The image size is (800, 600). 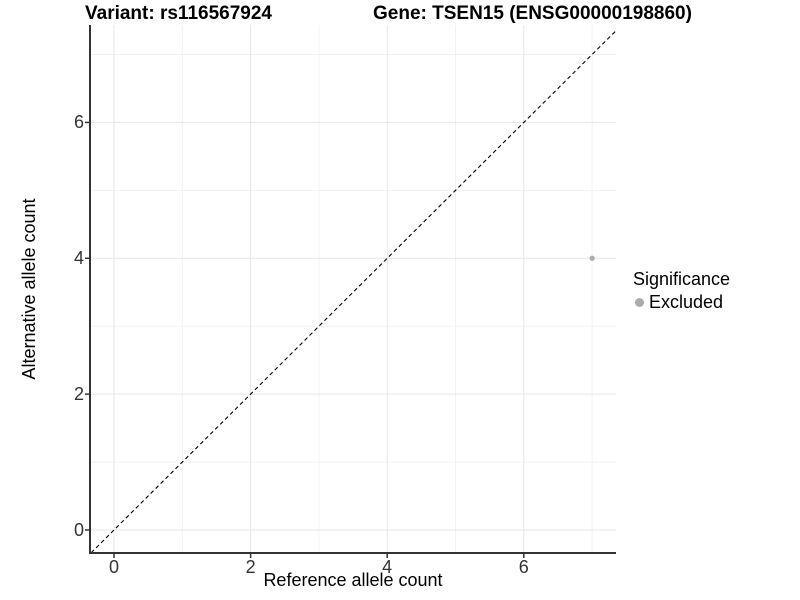 I want to click on x-tick-label: 6, so click(x=523, y=567).